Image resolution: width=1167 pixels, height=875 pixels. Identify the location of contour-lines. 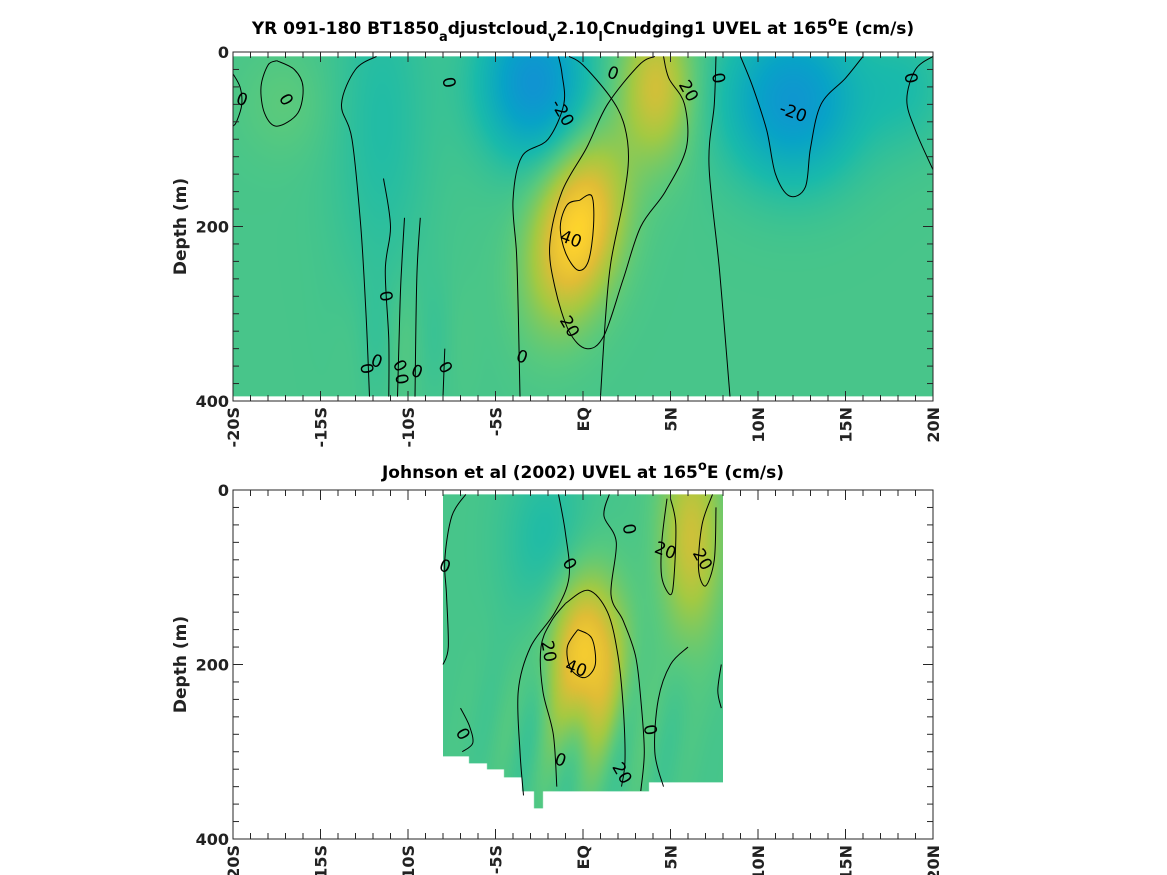
(582, 645).